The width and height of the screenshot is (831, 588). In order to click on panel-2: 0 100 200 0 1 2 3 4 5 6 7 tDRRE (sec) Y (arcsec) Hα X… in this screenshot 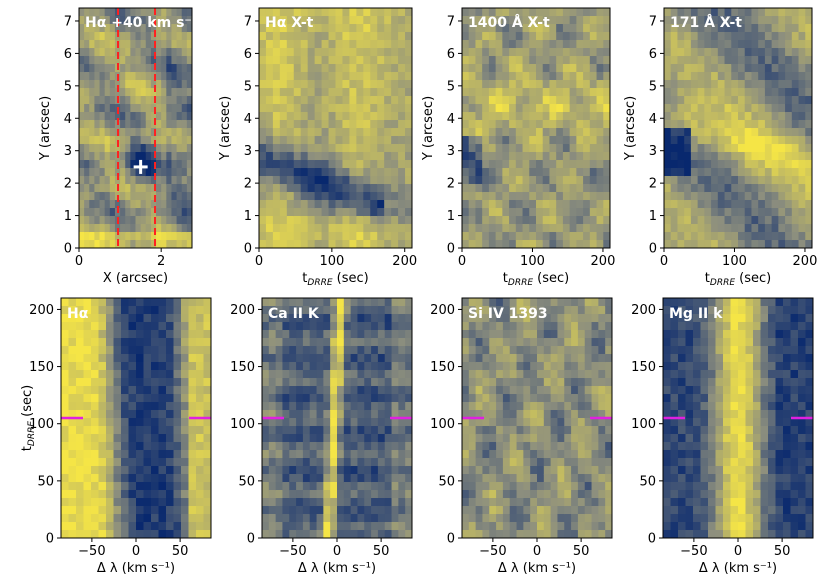, I will do `click(317, 147)`.